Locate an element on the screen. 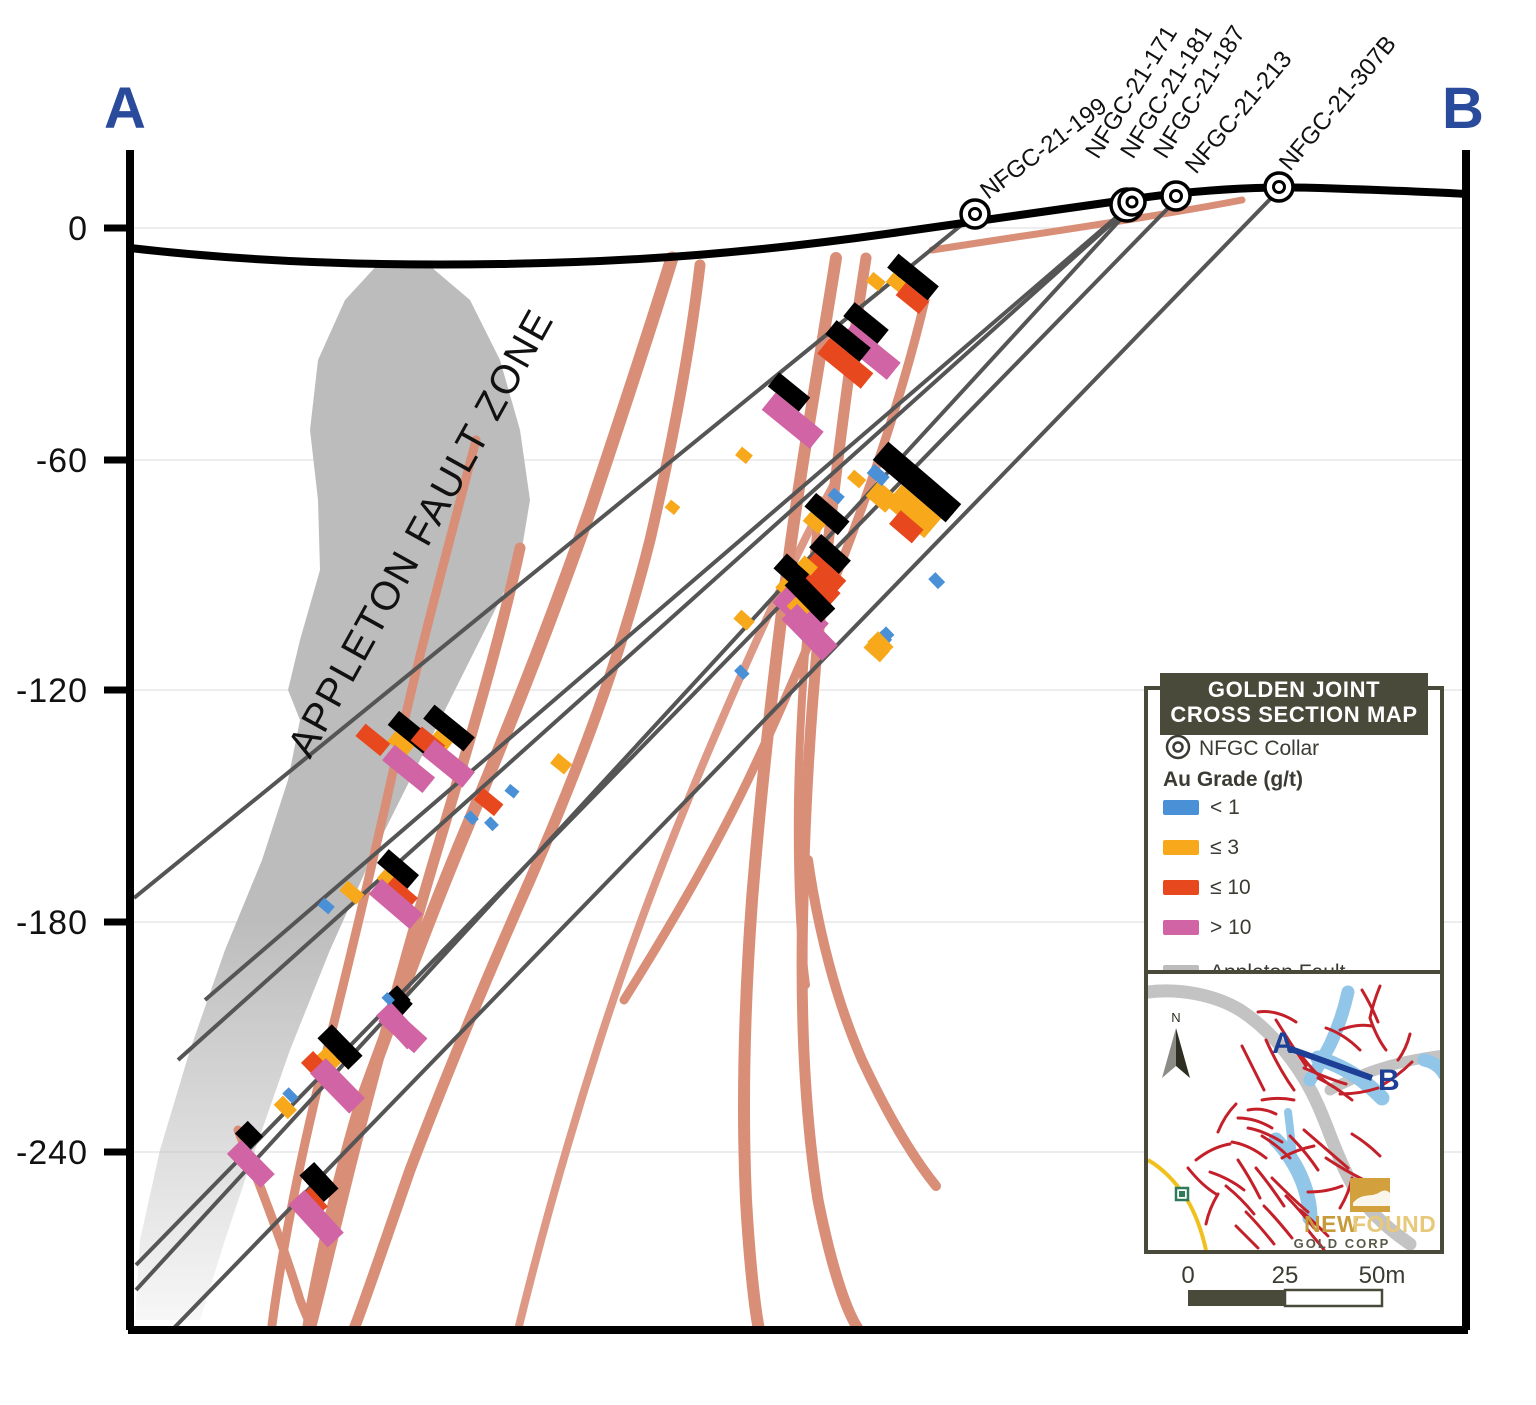  newfound-gold-logo: NEW FOUND GOLD CORP is located at coordinates (1365, 1214).